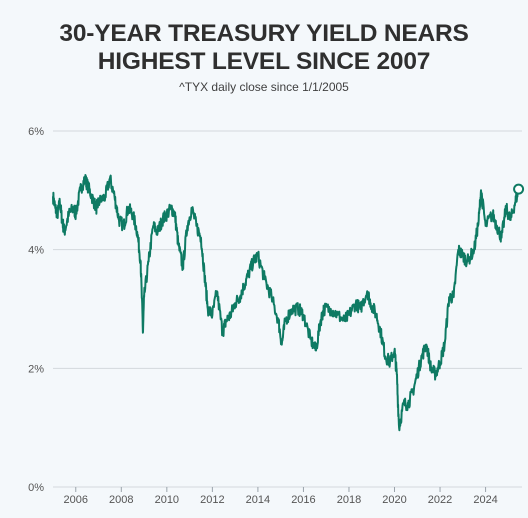 This screenshot has width=528, height=518. I want to click on x-tick-label: 2012, so click(212, 500).